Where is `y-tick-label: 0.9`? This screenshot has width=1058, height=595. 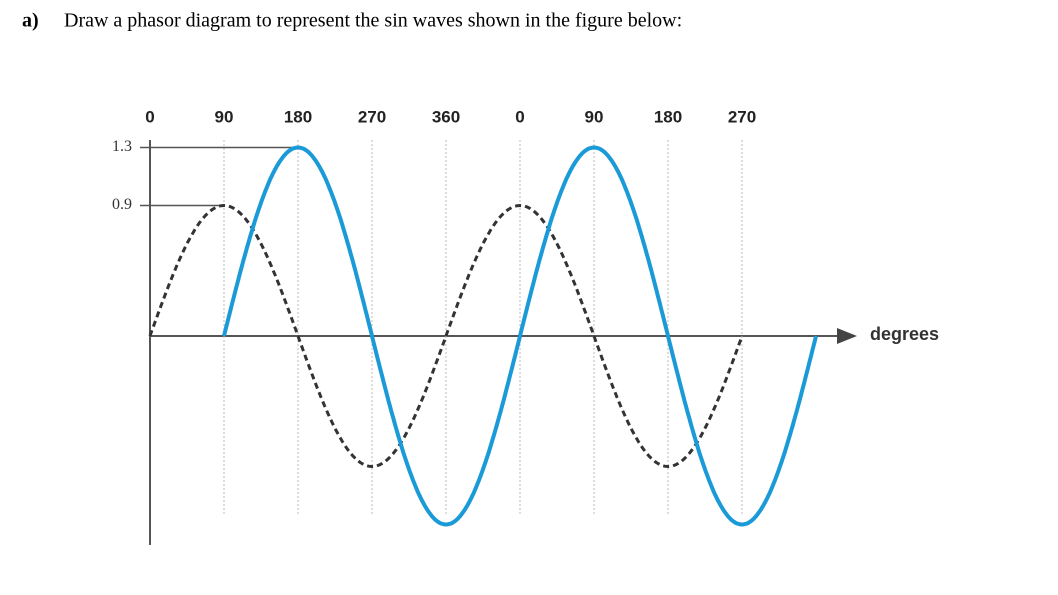
y-tick-label: 0.9 is located at coordinates (122, 204).